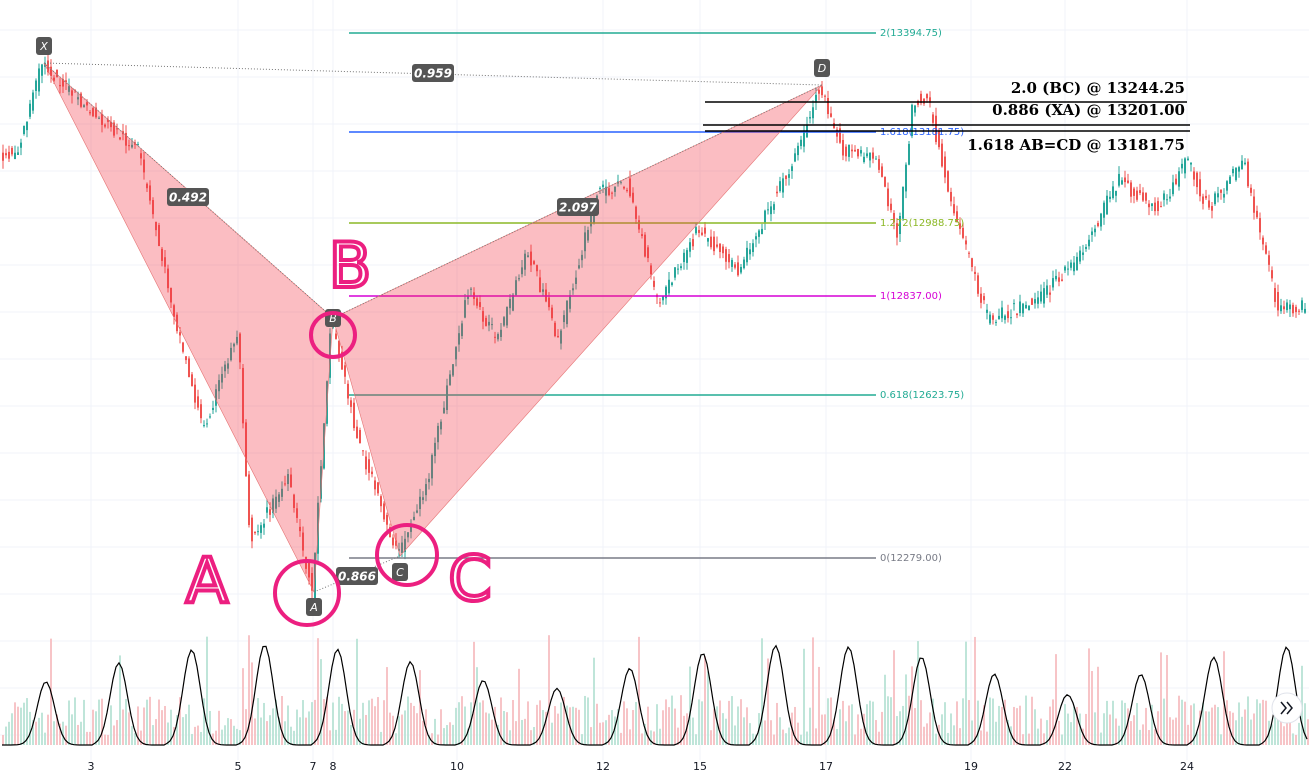  What do you see at coordinates (188, 198) in the screenshot?
I see `ratio-label: 0.492` at bounding box center [188, 198].